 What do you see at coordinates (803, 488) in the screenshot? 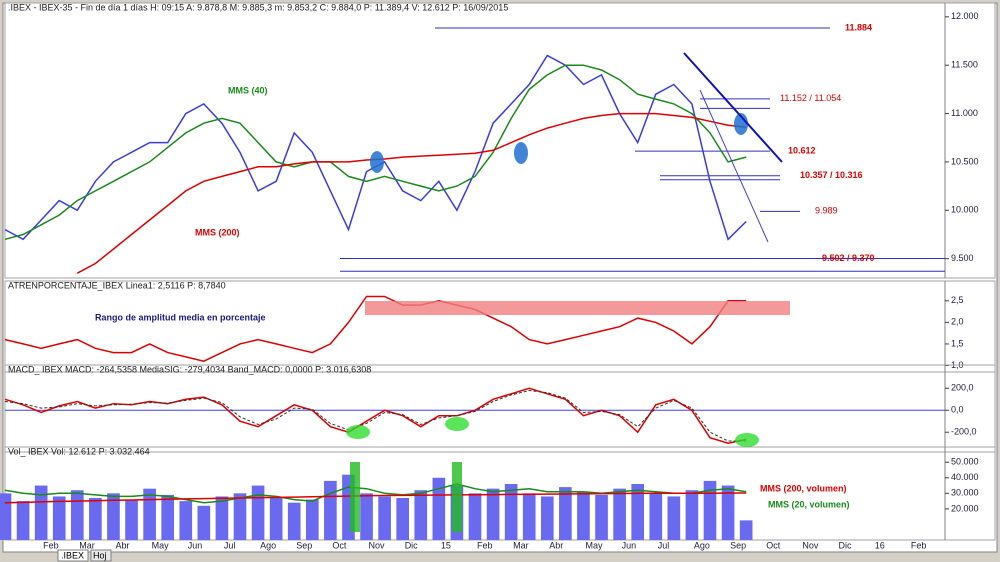
I see `annotation: MMS (200, volumen)` at bounding box center [803, 488].